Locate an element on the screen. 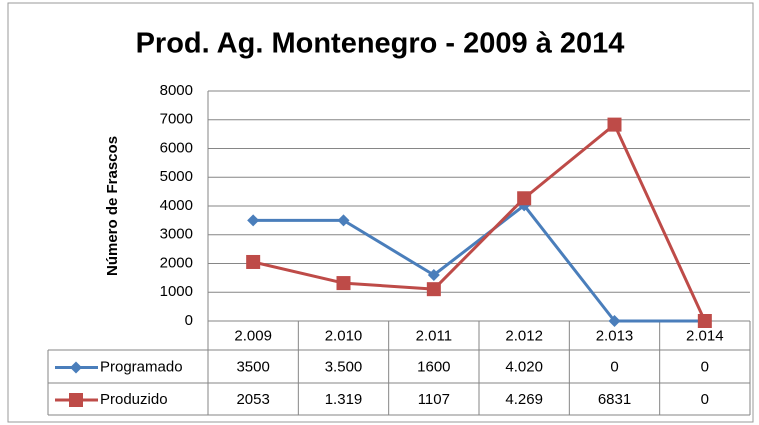  y-tick-label: 2000 is located at coordinates (176, 262).